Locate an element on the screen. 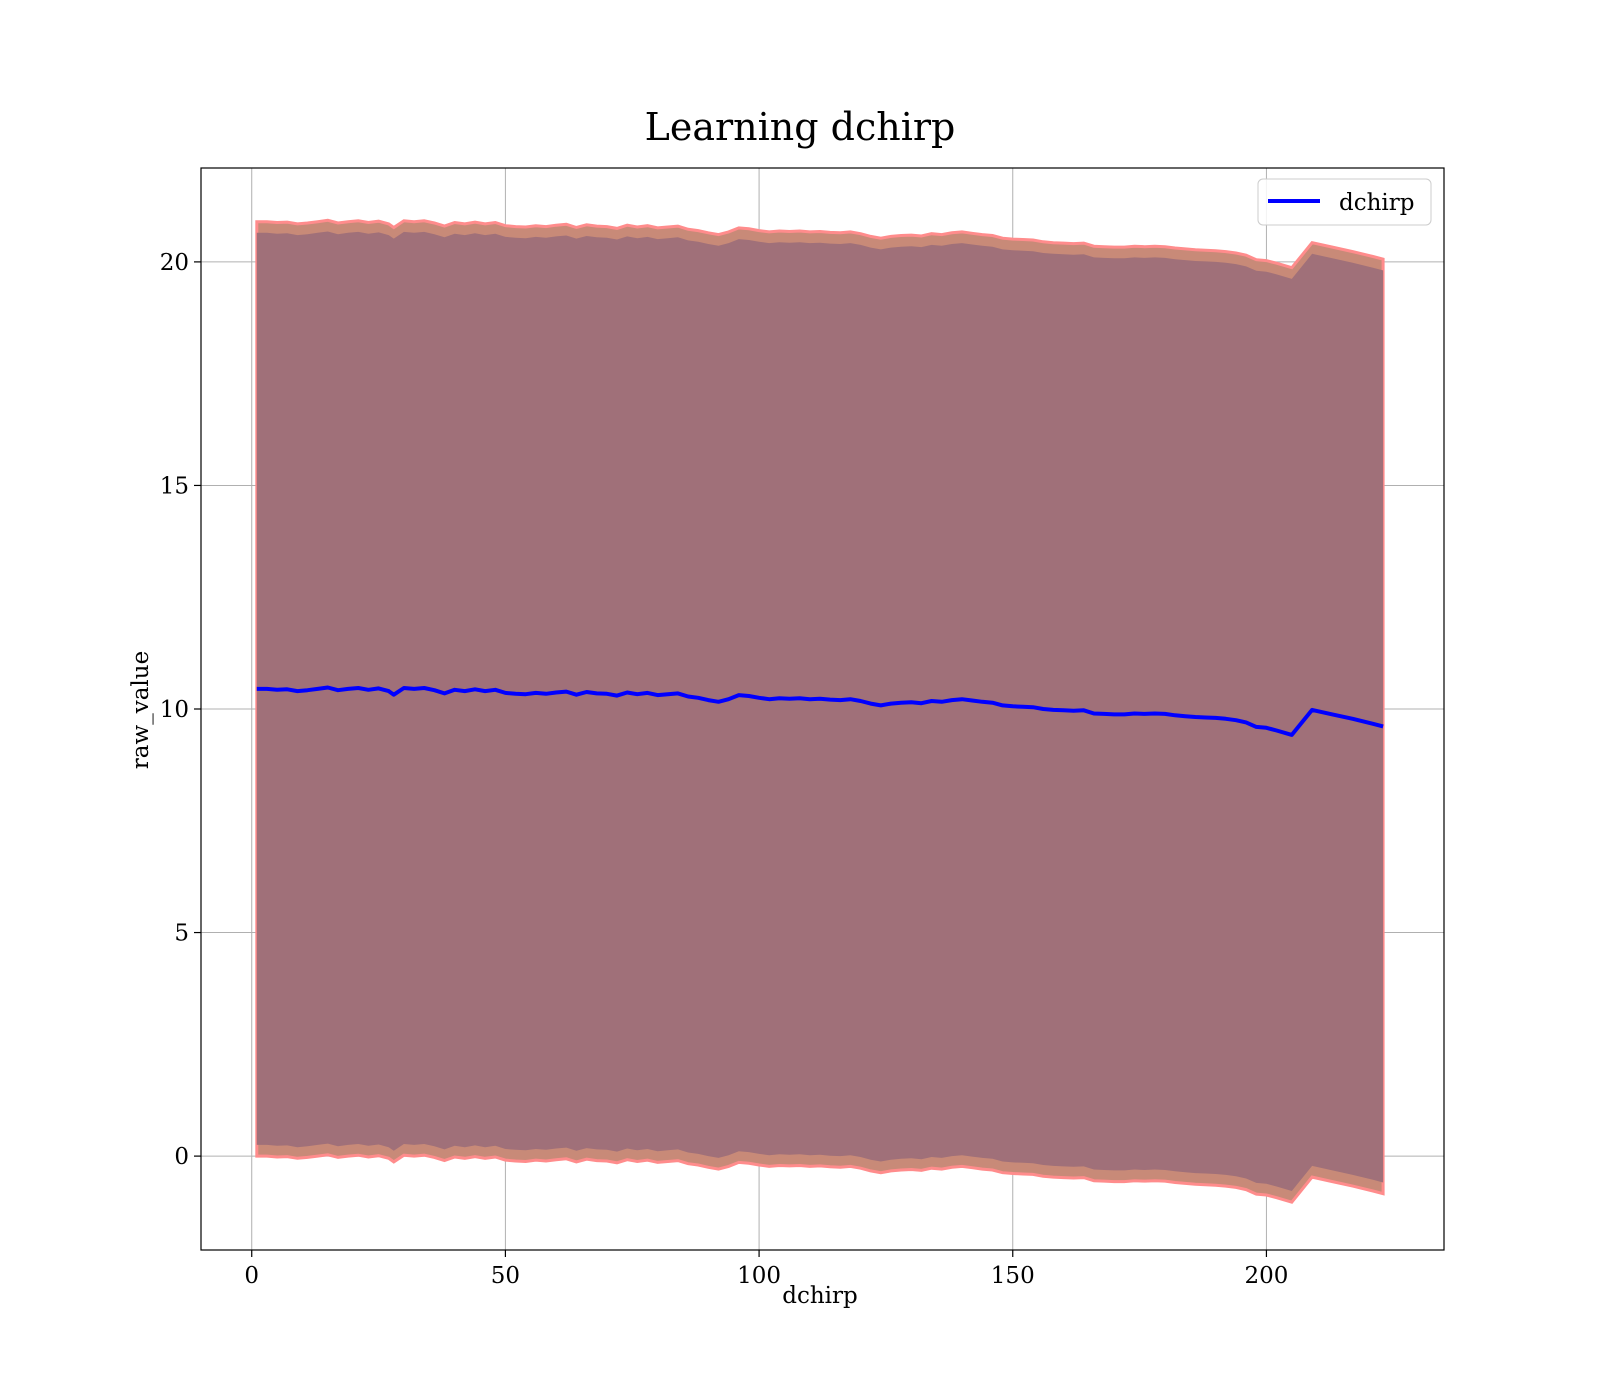  y-axis-ticks: 0 5 10 15 20 is located at coordinates (180, 710).